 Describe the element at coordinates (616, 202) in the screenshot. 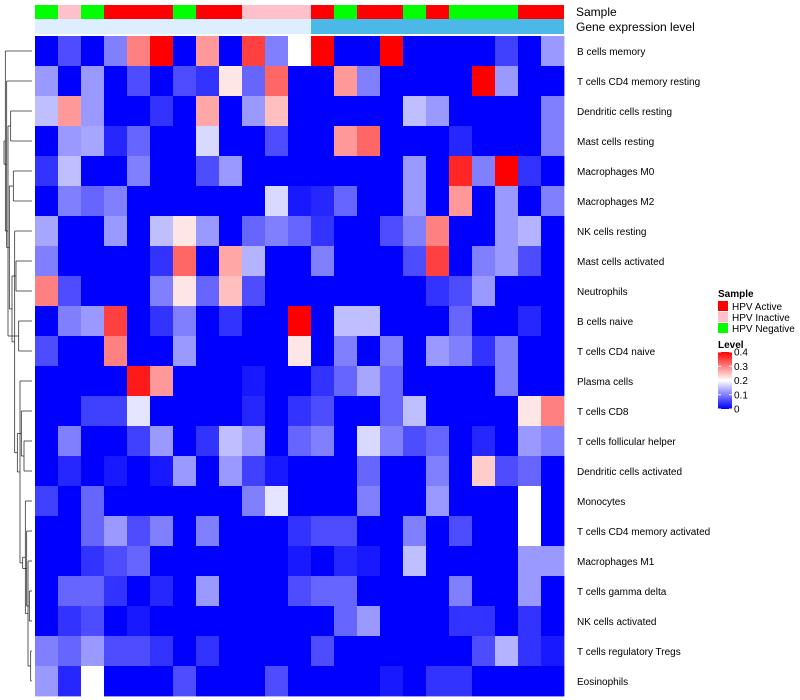

I see `row-label: Macrophages M2` at that location.